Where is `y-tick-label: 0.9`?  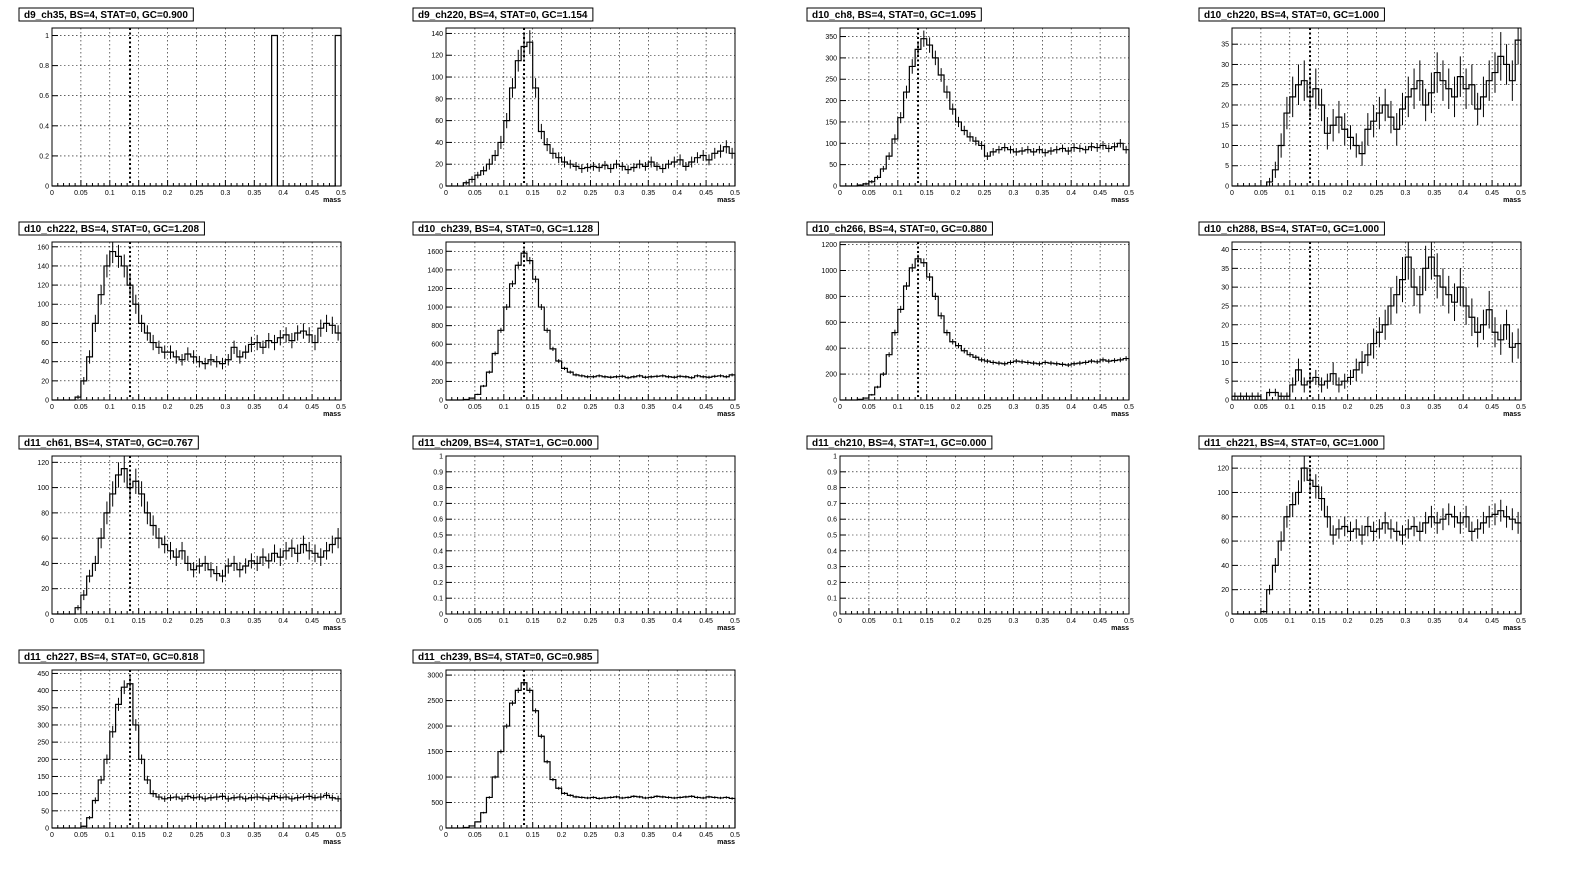 y-tick-label: 0.9 is located at coordinates (438, 472).